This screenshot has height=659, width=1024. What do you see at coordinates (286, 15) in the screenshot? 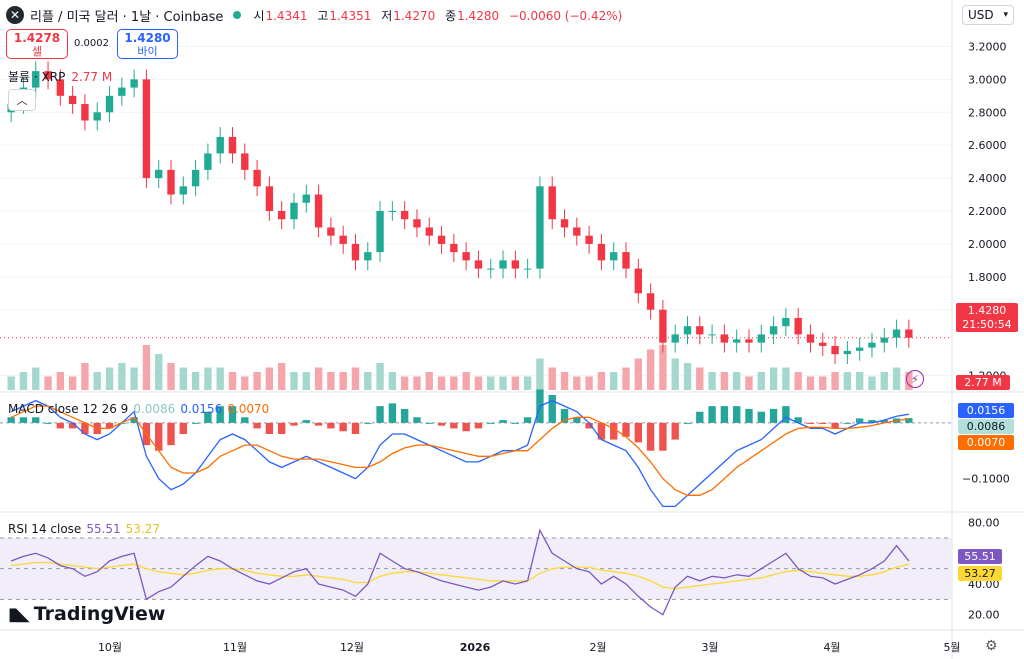
I see `open-value: 1.4341` at bounding box center [286, 15].